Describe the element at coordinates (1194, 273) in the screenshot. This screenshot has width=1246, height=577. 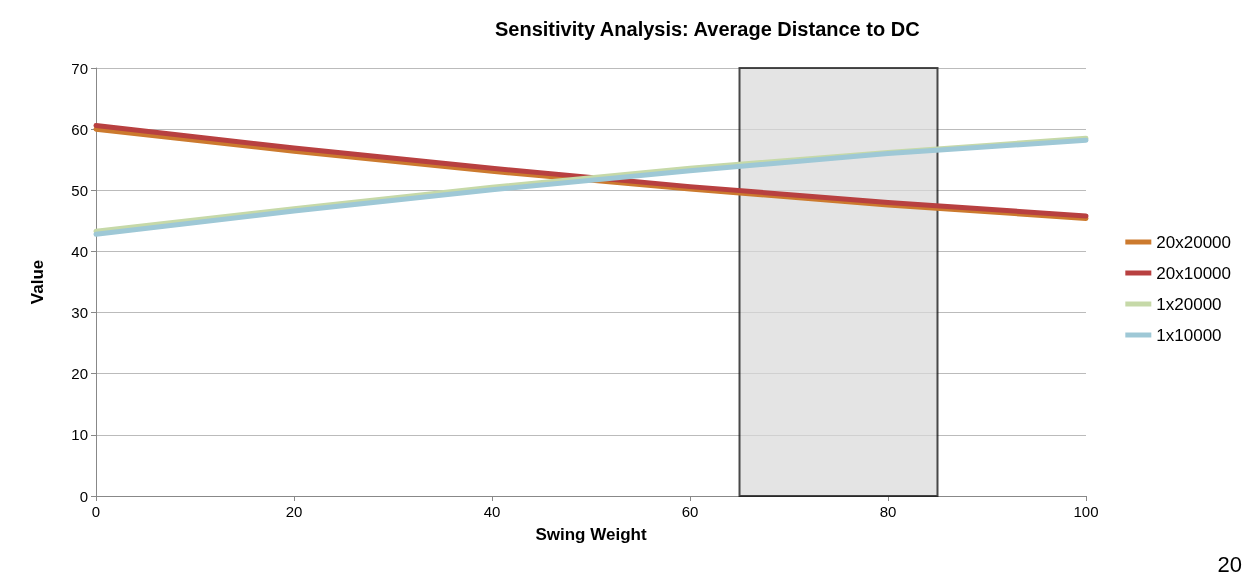
I see `legend-label: 20x10000` at that location.